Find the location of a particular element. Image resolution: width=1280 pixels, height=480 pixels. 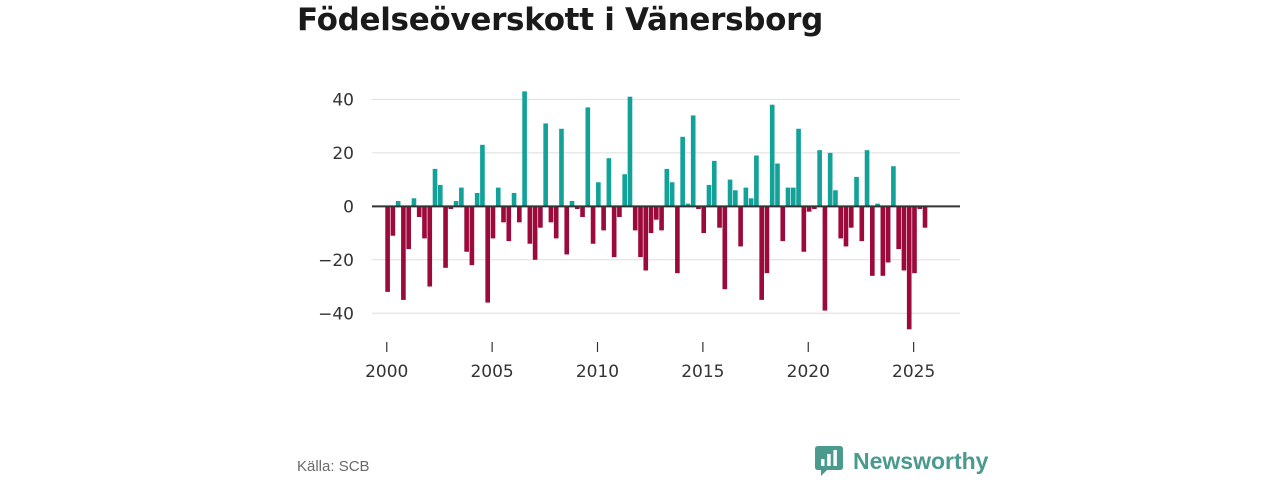

x-tick-label: 2005 is located at coordinates (491, 372).